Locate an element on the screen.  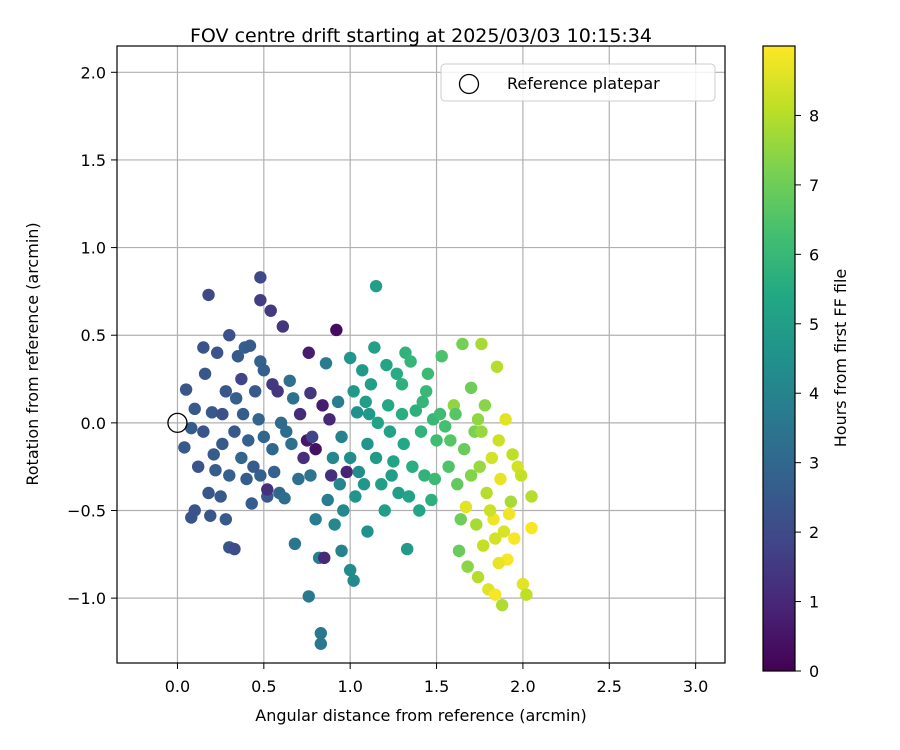
colorbar-gradient is located at coordinates (779, 358).